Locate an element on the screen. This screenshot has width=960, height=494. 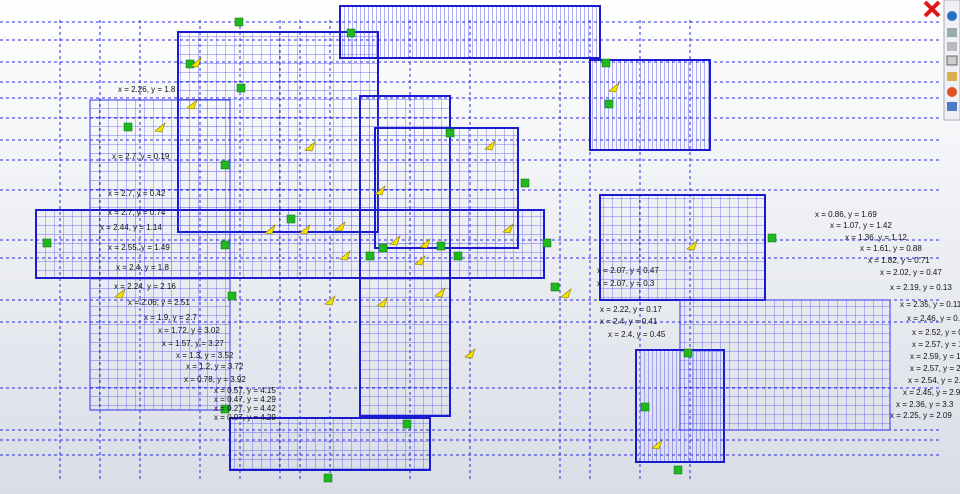
dimension-label: x = 2.7, y = 0.74 is located at coordinates (137, 212).